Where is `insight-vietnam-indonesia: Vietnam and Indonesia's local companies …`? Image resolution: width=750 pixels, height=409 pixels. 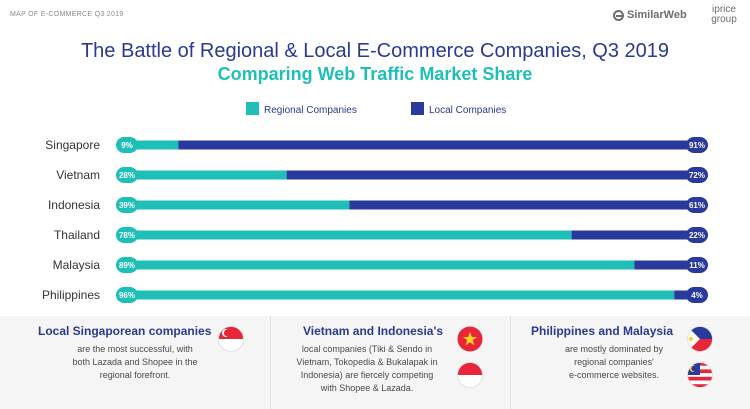 insight-vietnam-indonesia: Vietnam and Indonesia's local companies … is located at coordinates (390, 362).